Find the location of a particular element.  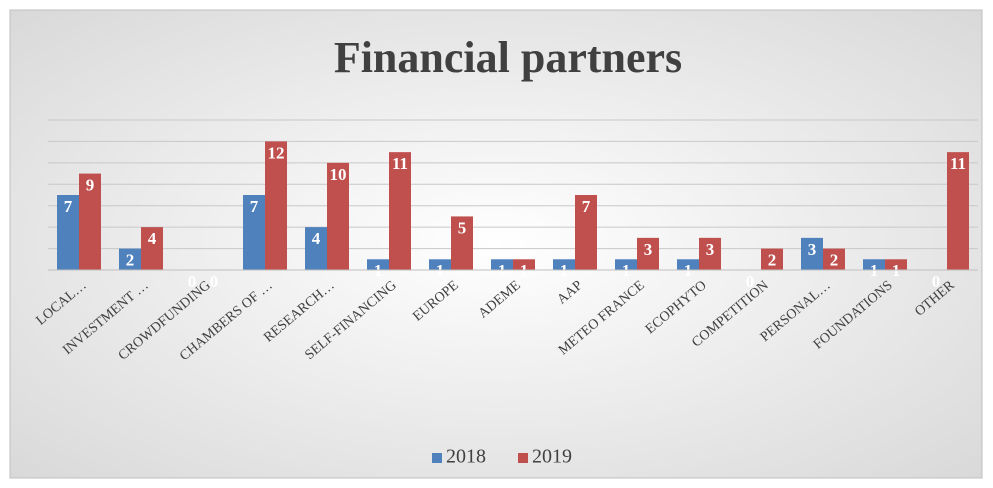

data-label: 10 is located at coordinates (338, 174).